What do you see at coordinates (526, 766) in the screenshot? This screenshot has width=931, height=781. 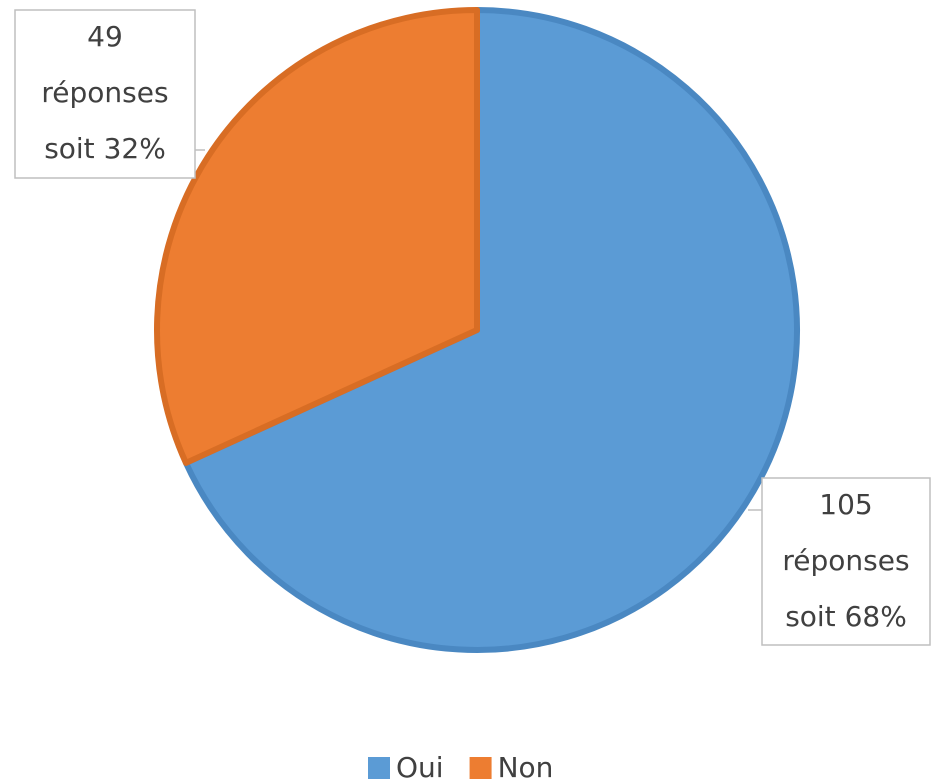 I see `legend-label: Non` at bounding box center [526, 766].